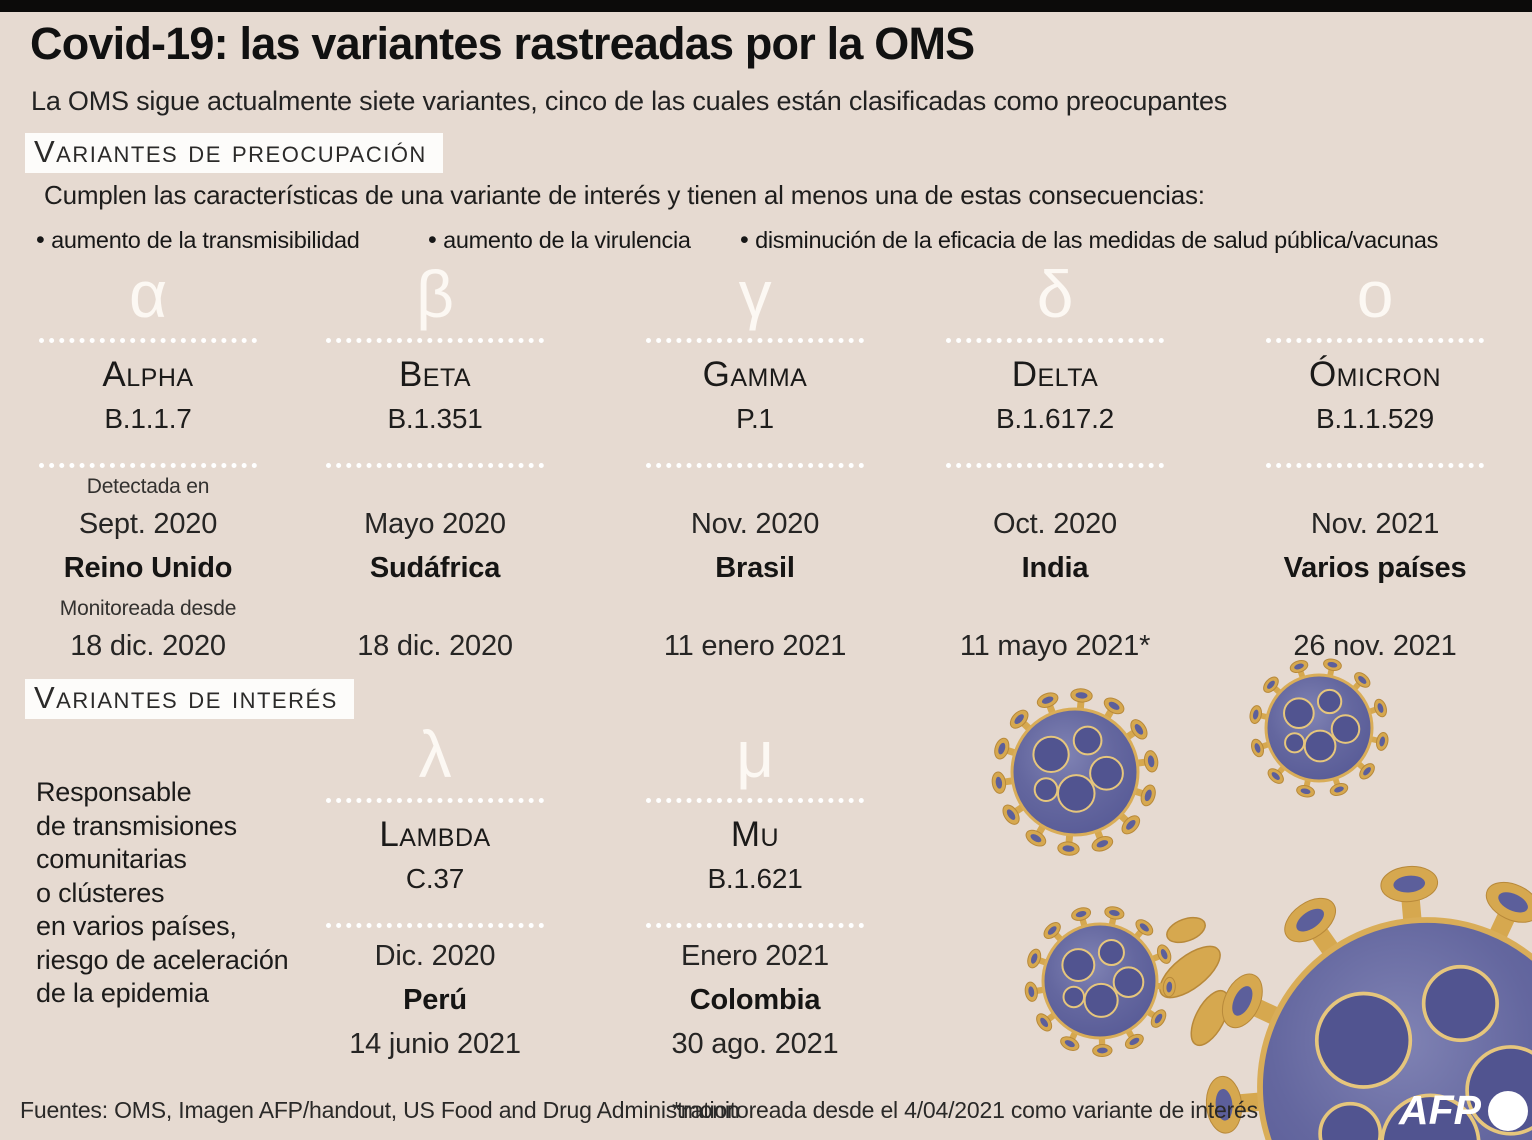 The width and height of the screenshot is (1532, 1140). What do you see at coordinates (1055, 374) in the screenshot?
I see `variant-name: Delta` at bounding box center [1055, 374].